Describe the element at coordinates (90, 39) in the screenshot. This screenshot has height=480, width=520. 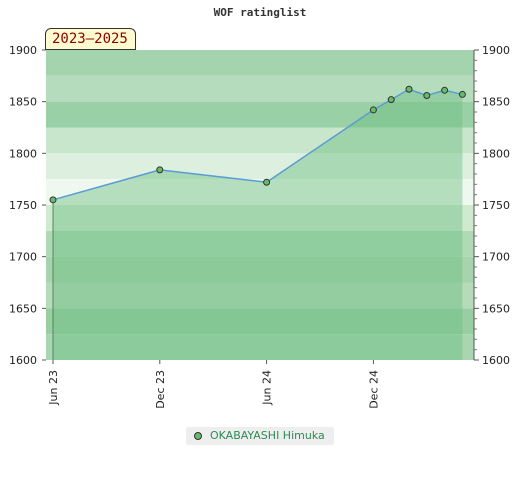
I see `season-badge: 2023–2025` at that location.